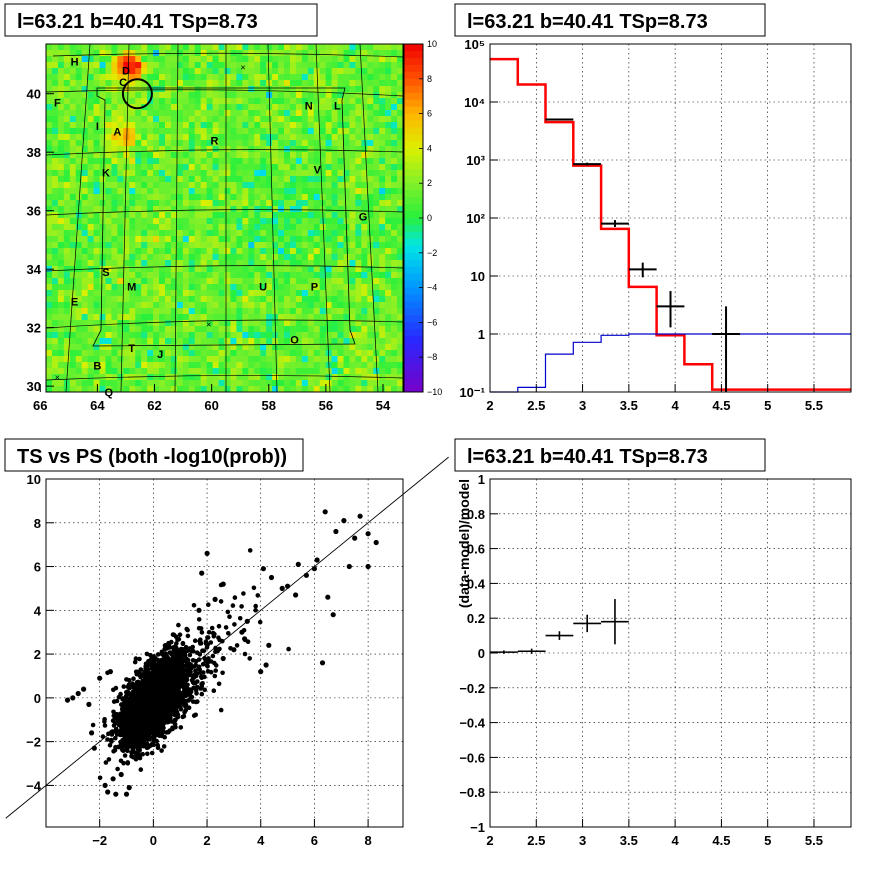 The width and height of the screenshot is (896, 872). I want to click on colorbar-segment, so click(413, 249).